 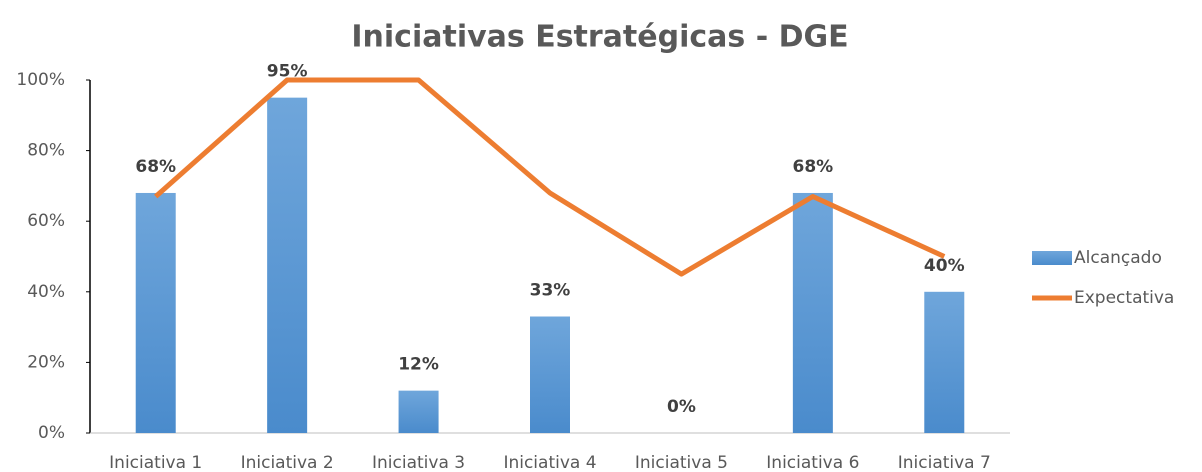 What do you see at coordinates (40, 80) in the screenshot?
I see `y-tick-label: 100%` at bounding box center [40, 80].